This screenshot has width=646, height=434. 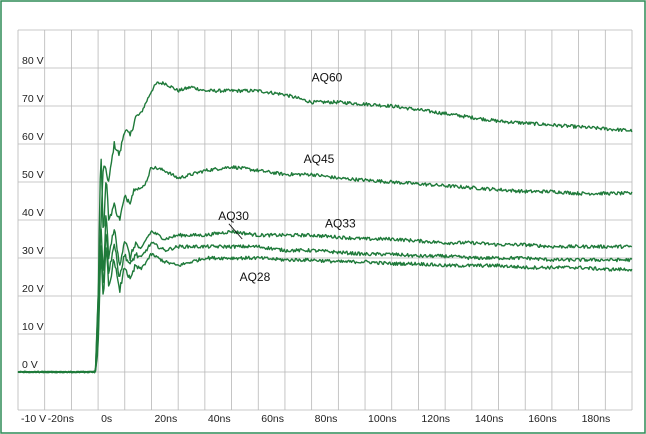 I want to click on y-tick-label: 30 V, so click(x=33, y=251).